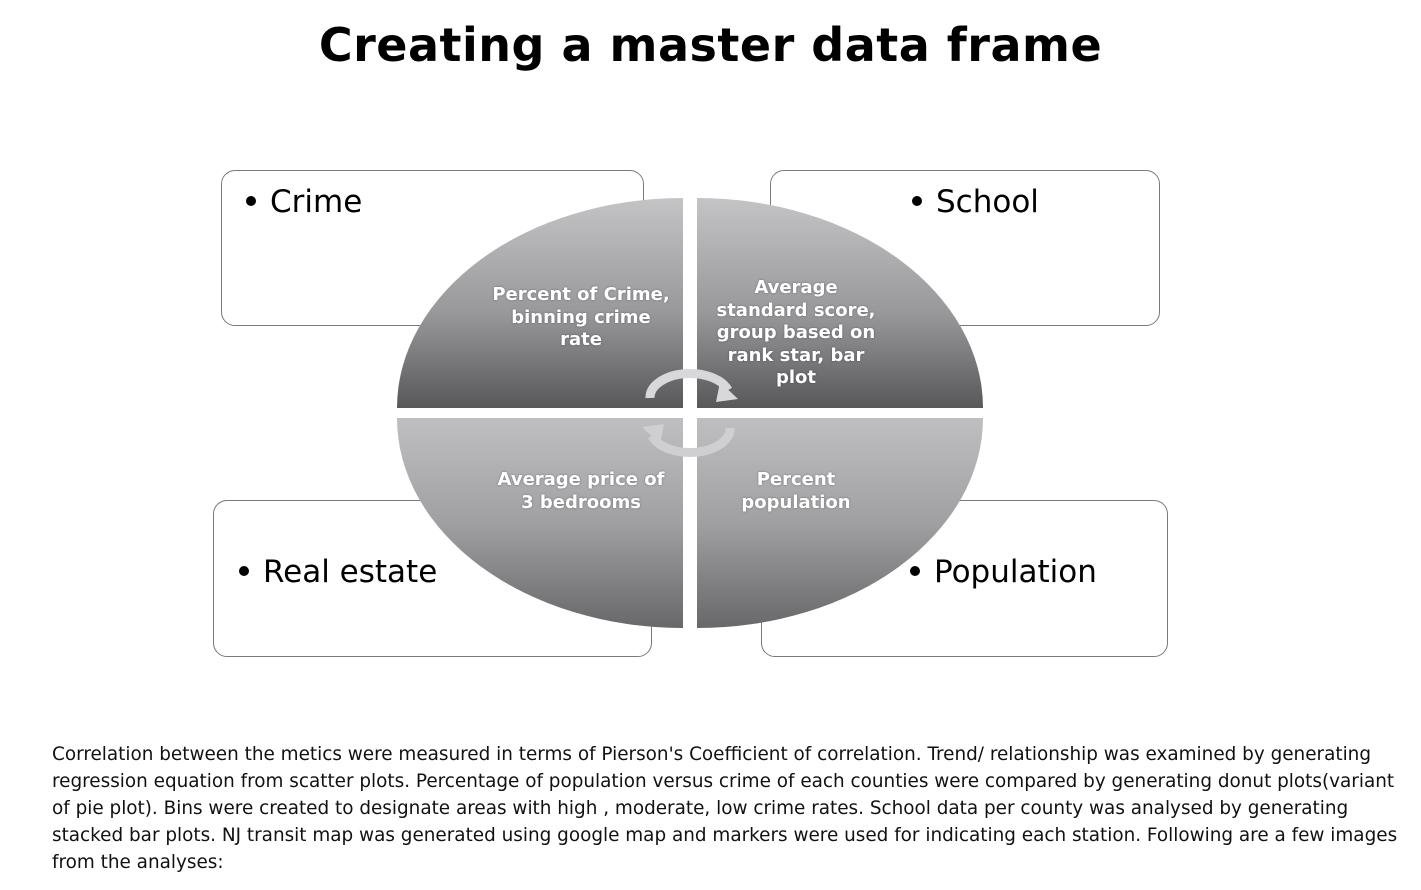  What do you see at coordinates (581, 491) in the screenshot?
I see `quadrant-bottom-left-text: Average price of 3 bedrooms` at bounding box center [581, 491].